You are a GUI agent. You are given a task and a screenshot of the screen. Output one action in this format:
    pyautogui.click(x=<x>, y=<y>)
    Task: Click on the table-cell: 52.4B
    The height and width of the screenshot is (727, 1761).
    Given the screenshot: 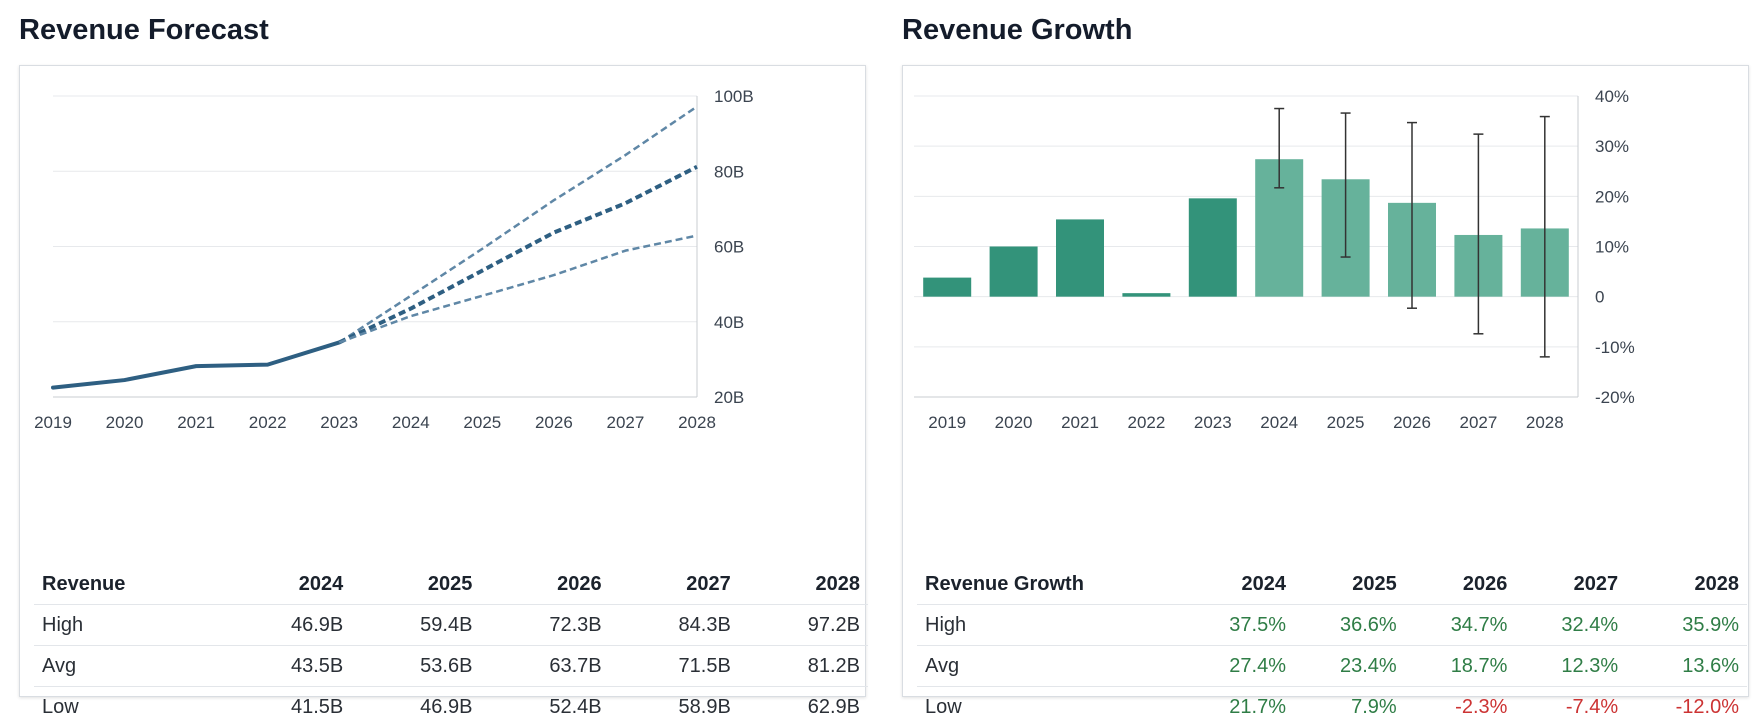 What is the action you would take?
    pyautogui.click(x=544, y=707)
    